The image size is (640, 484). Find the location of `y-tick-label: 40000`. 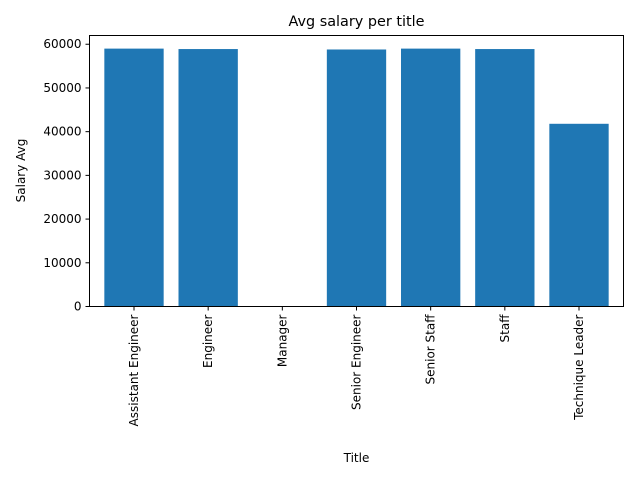

y-tick-label: 40000 is located at coordinates (62, 132).